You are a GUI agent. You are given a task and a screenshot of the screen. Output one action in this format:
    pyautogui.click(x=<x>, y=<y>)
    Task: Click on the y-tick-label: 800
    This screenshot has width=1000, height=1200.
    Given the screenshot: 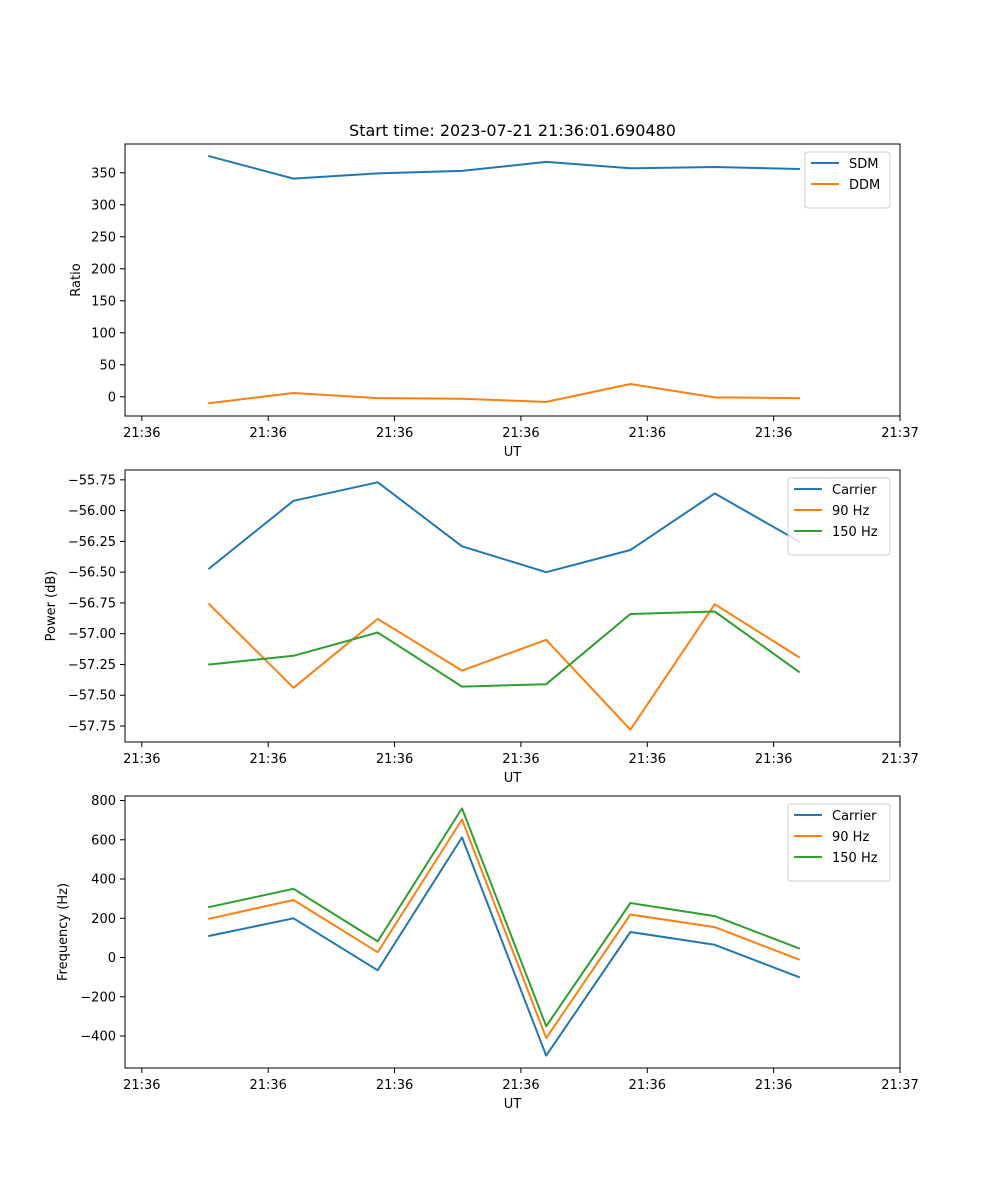 What is the action you would take?
    pyautogui.click(x=103, y=801)
    